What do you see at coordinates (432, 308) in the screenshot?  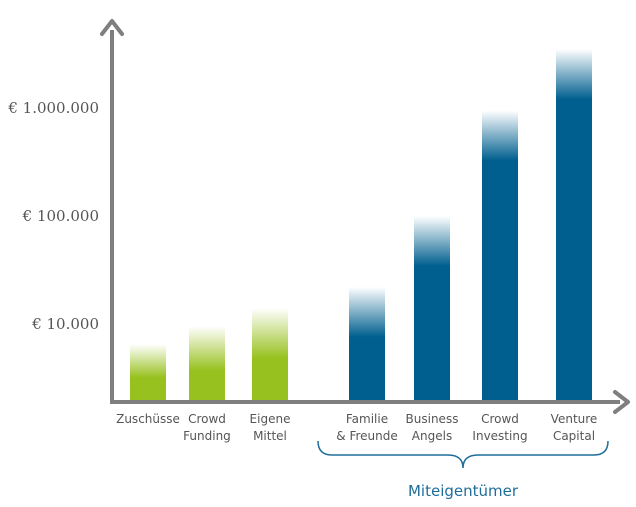 I see `bar-business-angels` at bounding box center [432, 308].